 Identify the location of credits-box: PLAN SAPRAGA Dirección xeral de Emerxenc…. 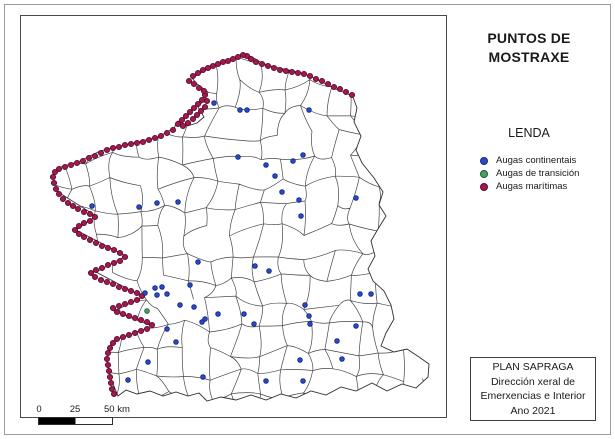
(533, 389).